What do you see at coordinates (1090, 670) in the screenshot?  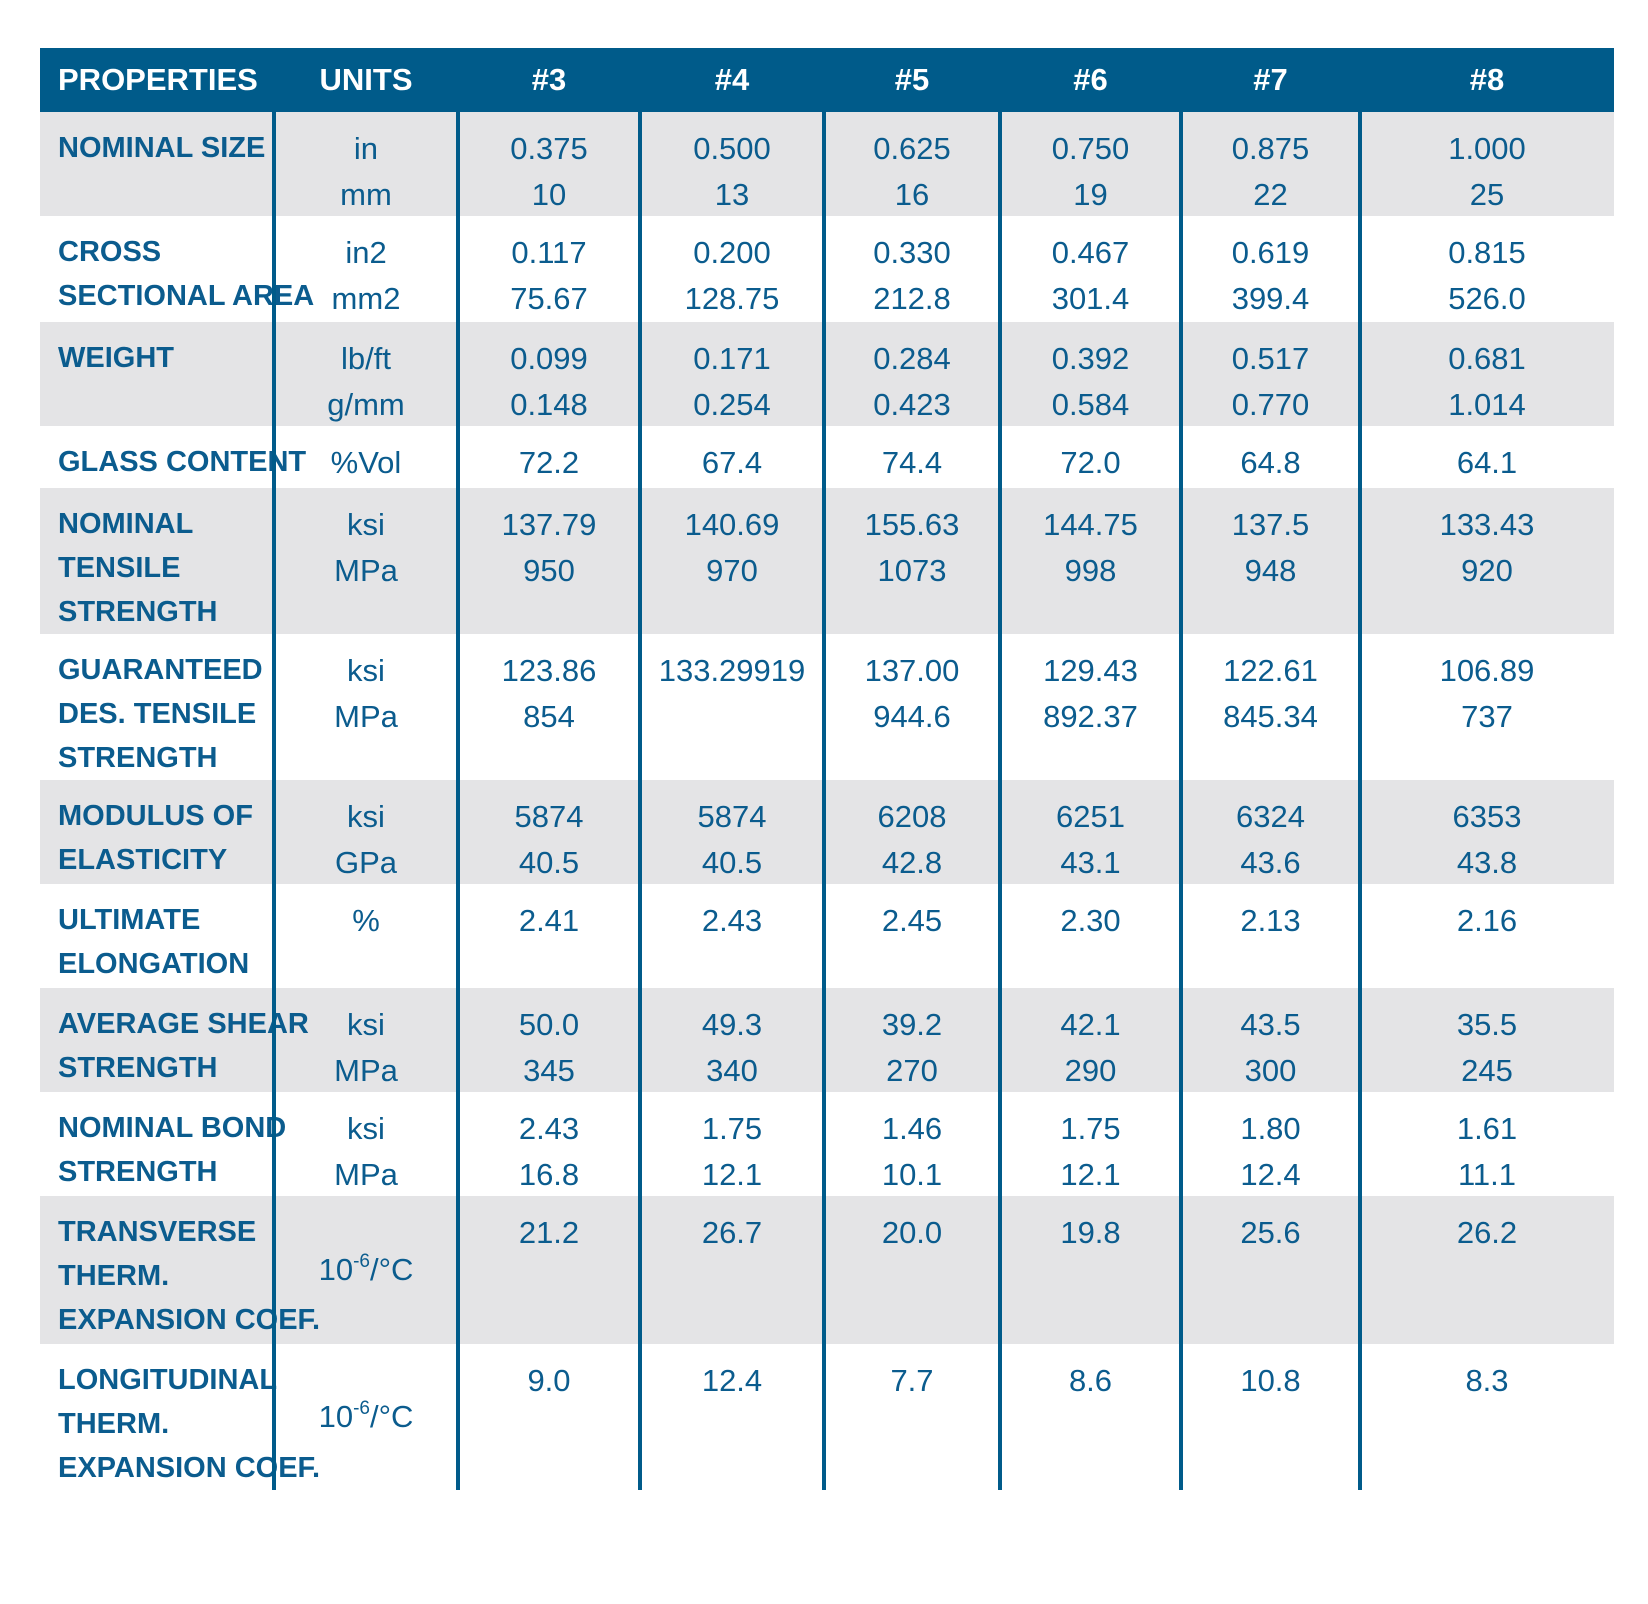 I see `value: 129.43` at bounding box center [1090, 670].